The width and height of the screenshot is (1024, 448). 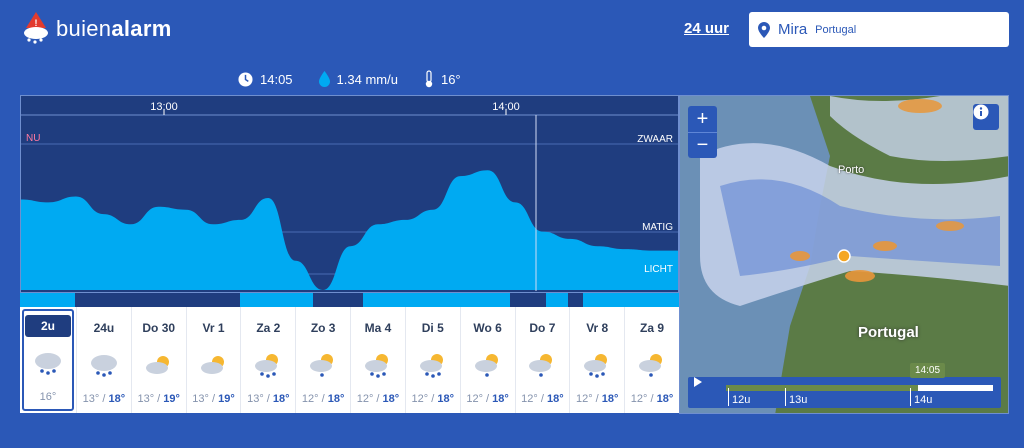 I want to click on level-label-moderate: MATIG, so click(x=657, y=227).